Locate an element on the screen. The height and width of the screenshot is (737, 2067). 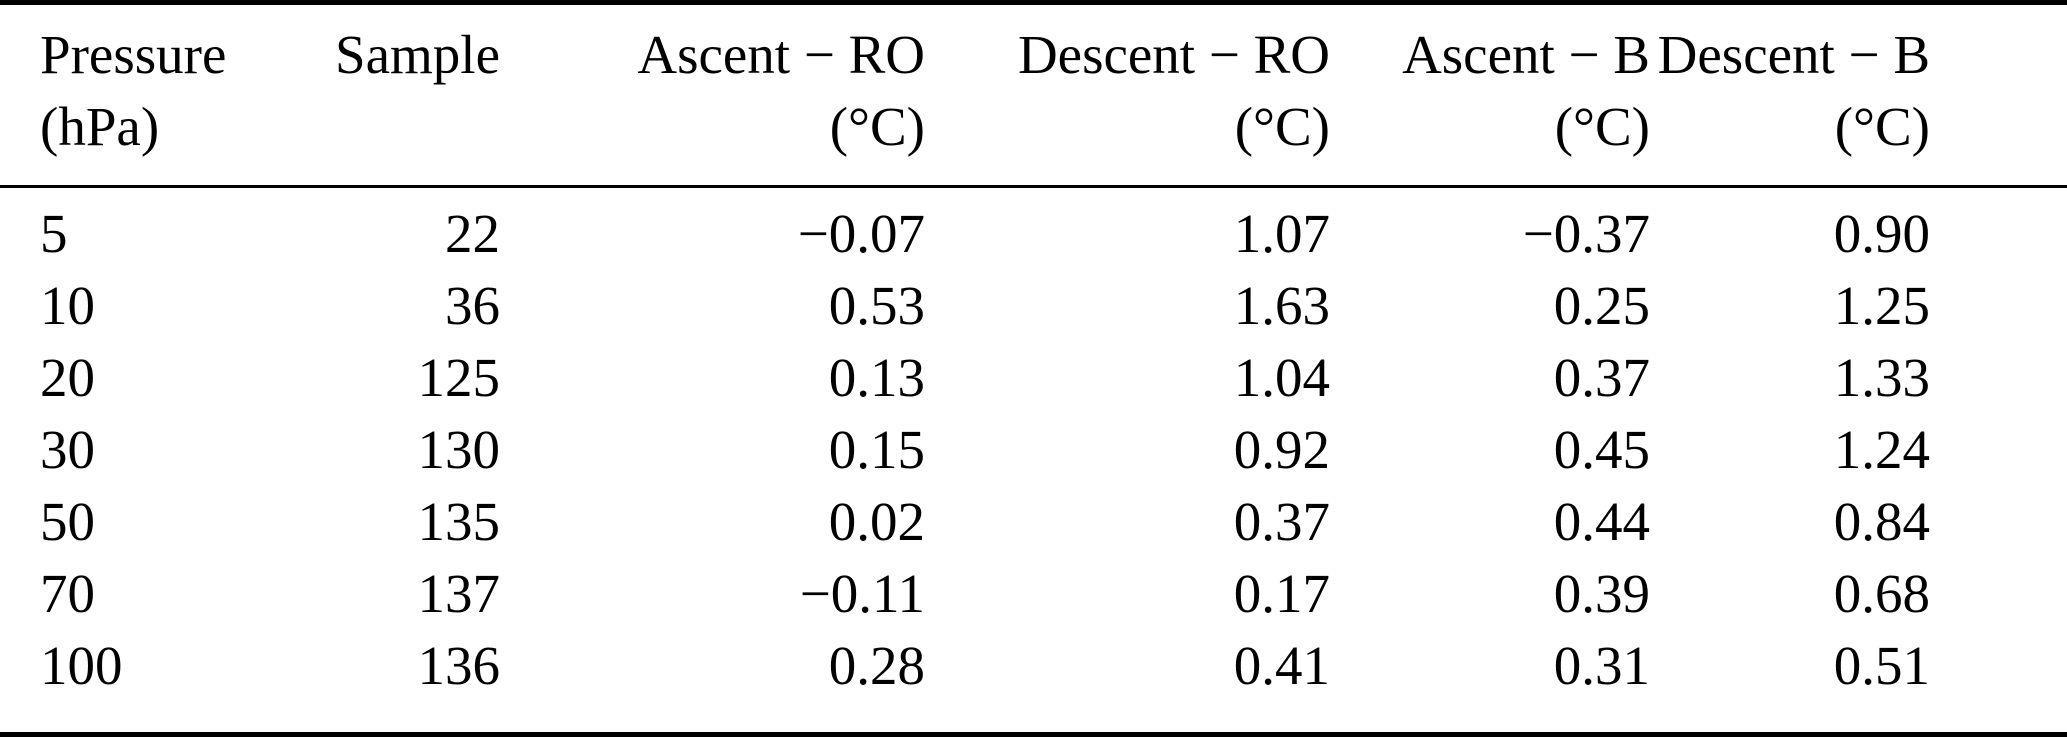
column-header-ascent-ro-label: Ascent − RO is located at coordinates (781, 54).